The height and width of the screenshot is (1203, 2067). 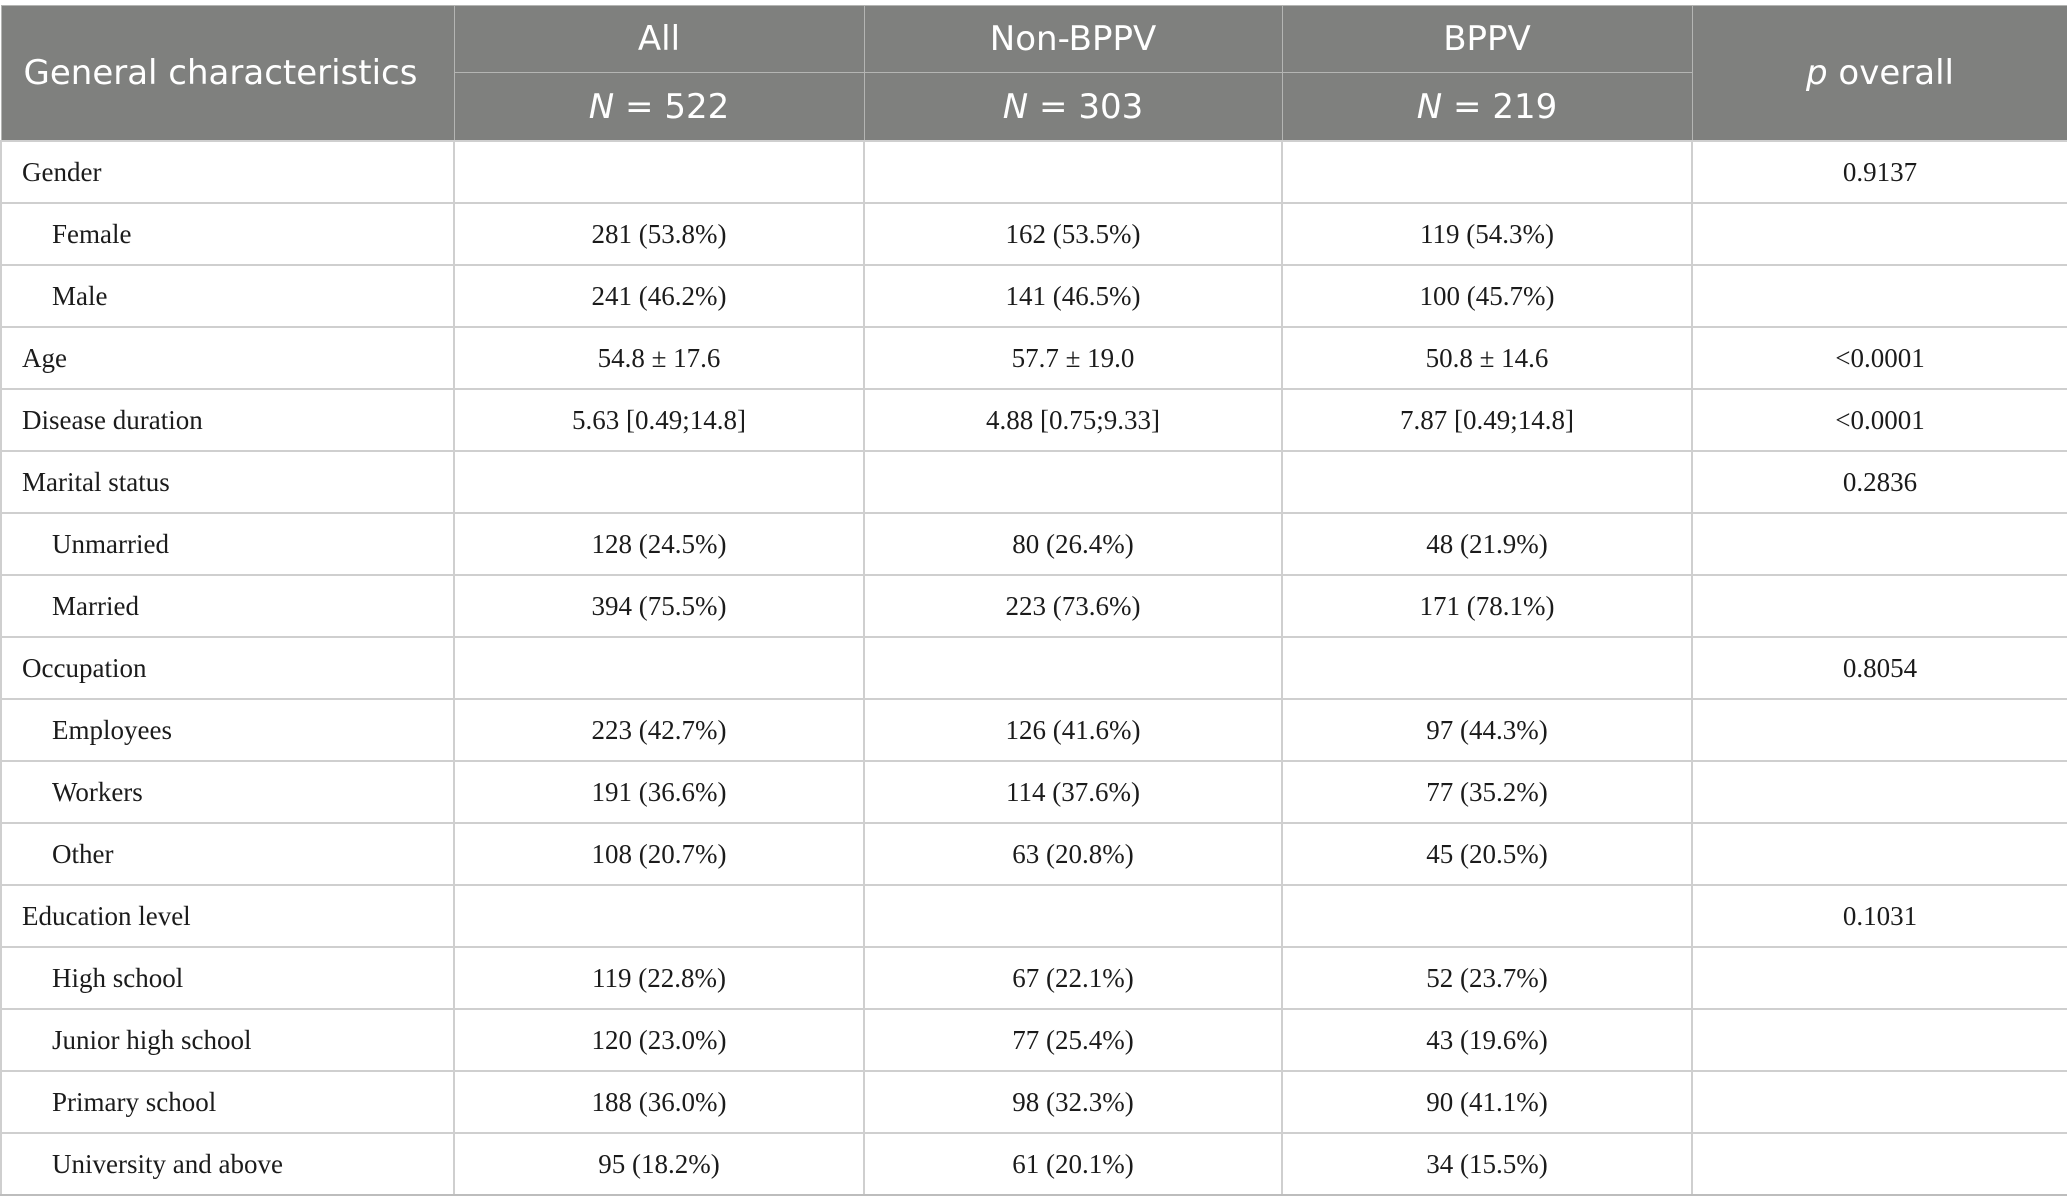 I want to click on cell-bppv: 48 (21.9%), so click(x=1487, y=544).